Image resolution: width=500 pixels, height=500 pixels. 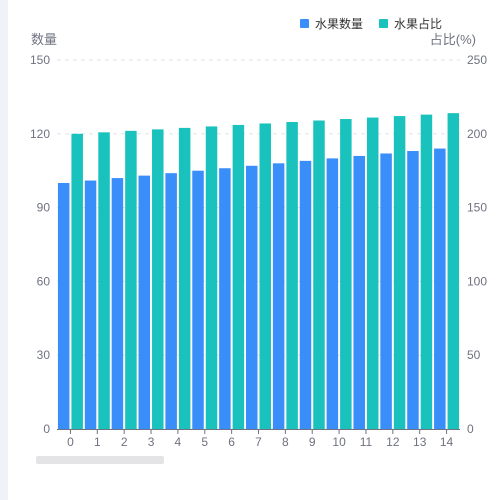 I want to click on x-axis-tick-label: 10, so click(x=339, y=442).